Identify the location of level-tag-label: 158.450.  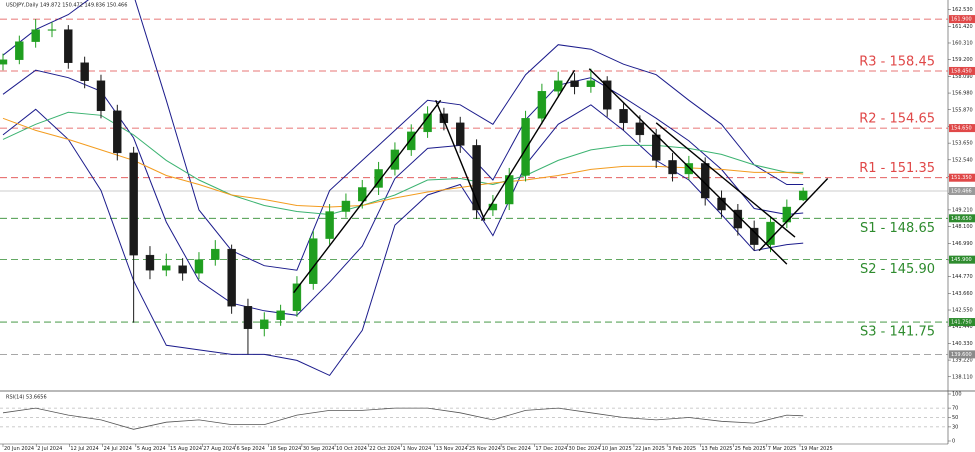
(961, 71).